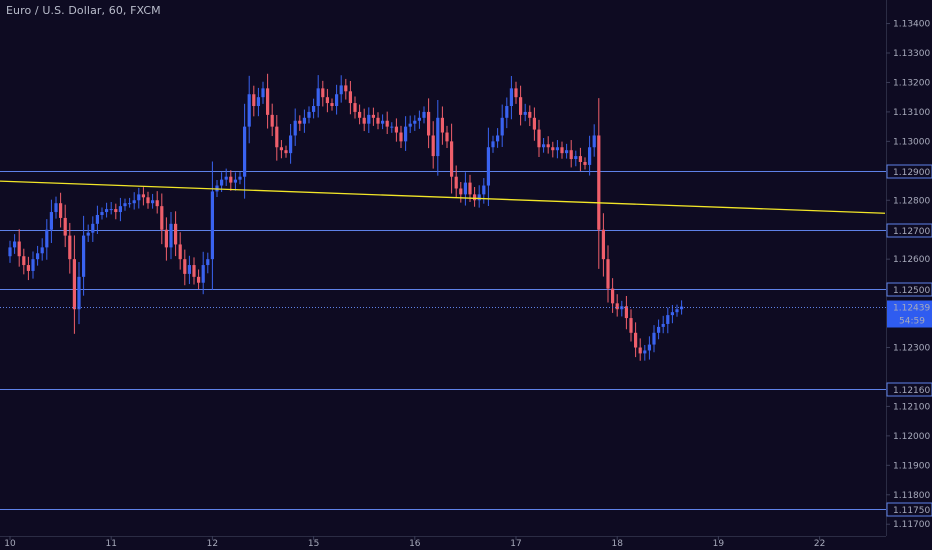 The height and width of the screenshot is (550, 932). What do you see at coordinates (912, 322) in the screenshot?
I see `countdown-label: 54:59` at bounding box center [912, 322].